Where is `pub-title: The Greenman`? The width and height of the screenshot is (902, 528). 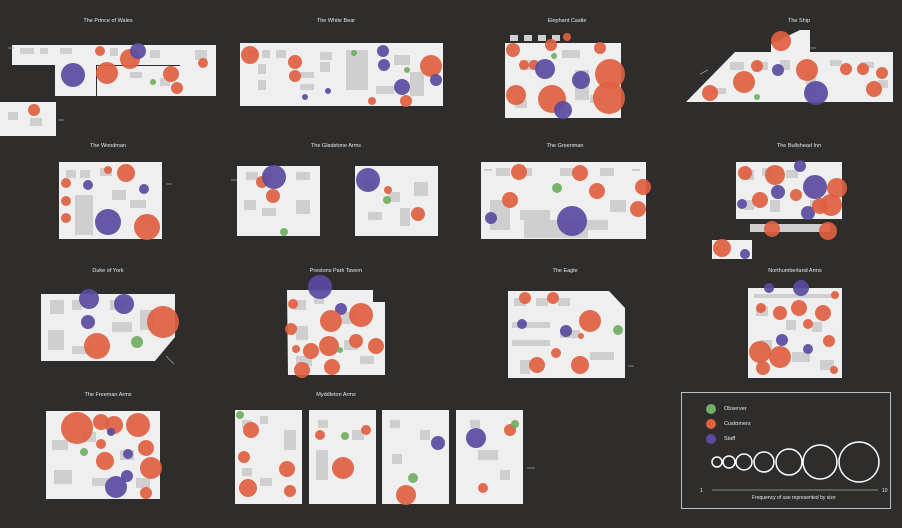
pub-title: The Greenman is located at coordinates (565, 146).